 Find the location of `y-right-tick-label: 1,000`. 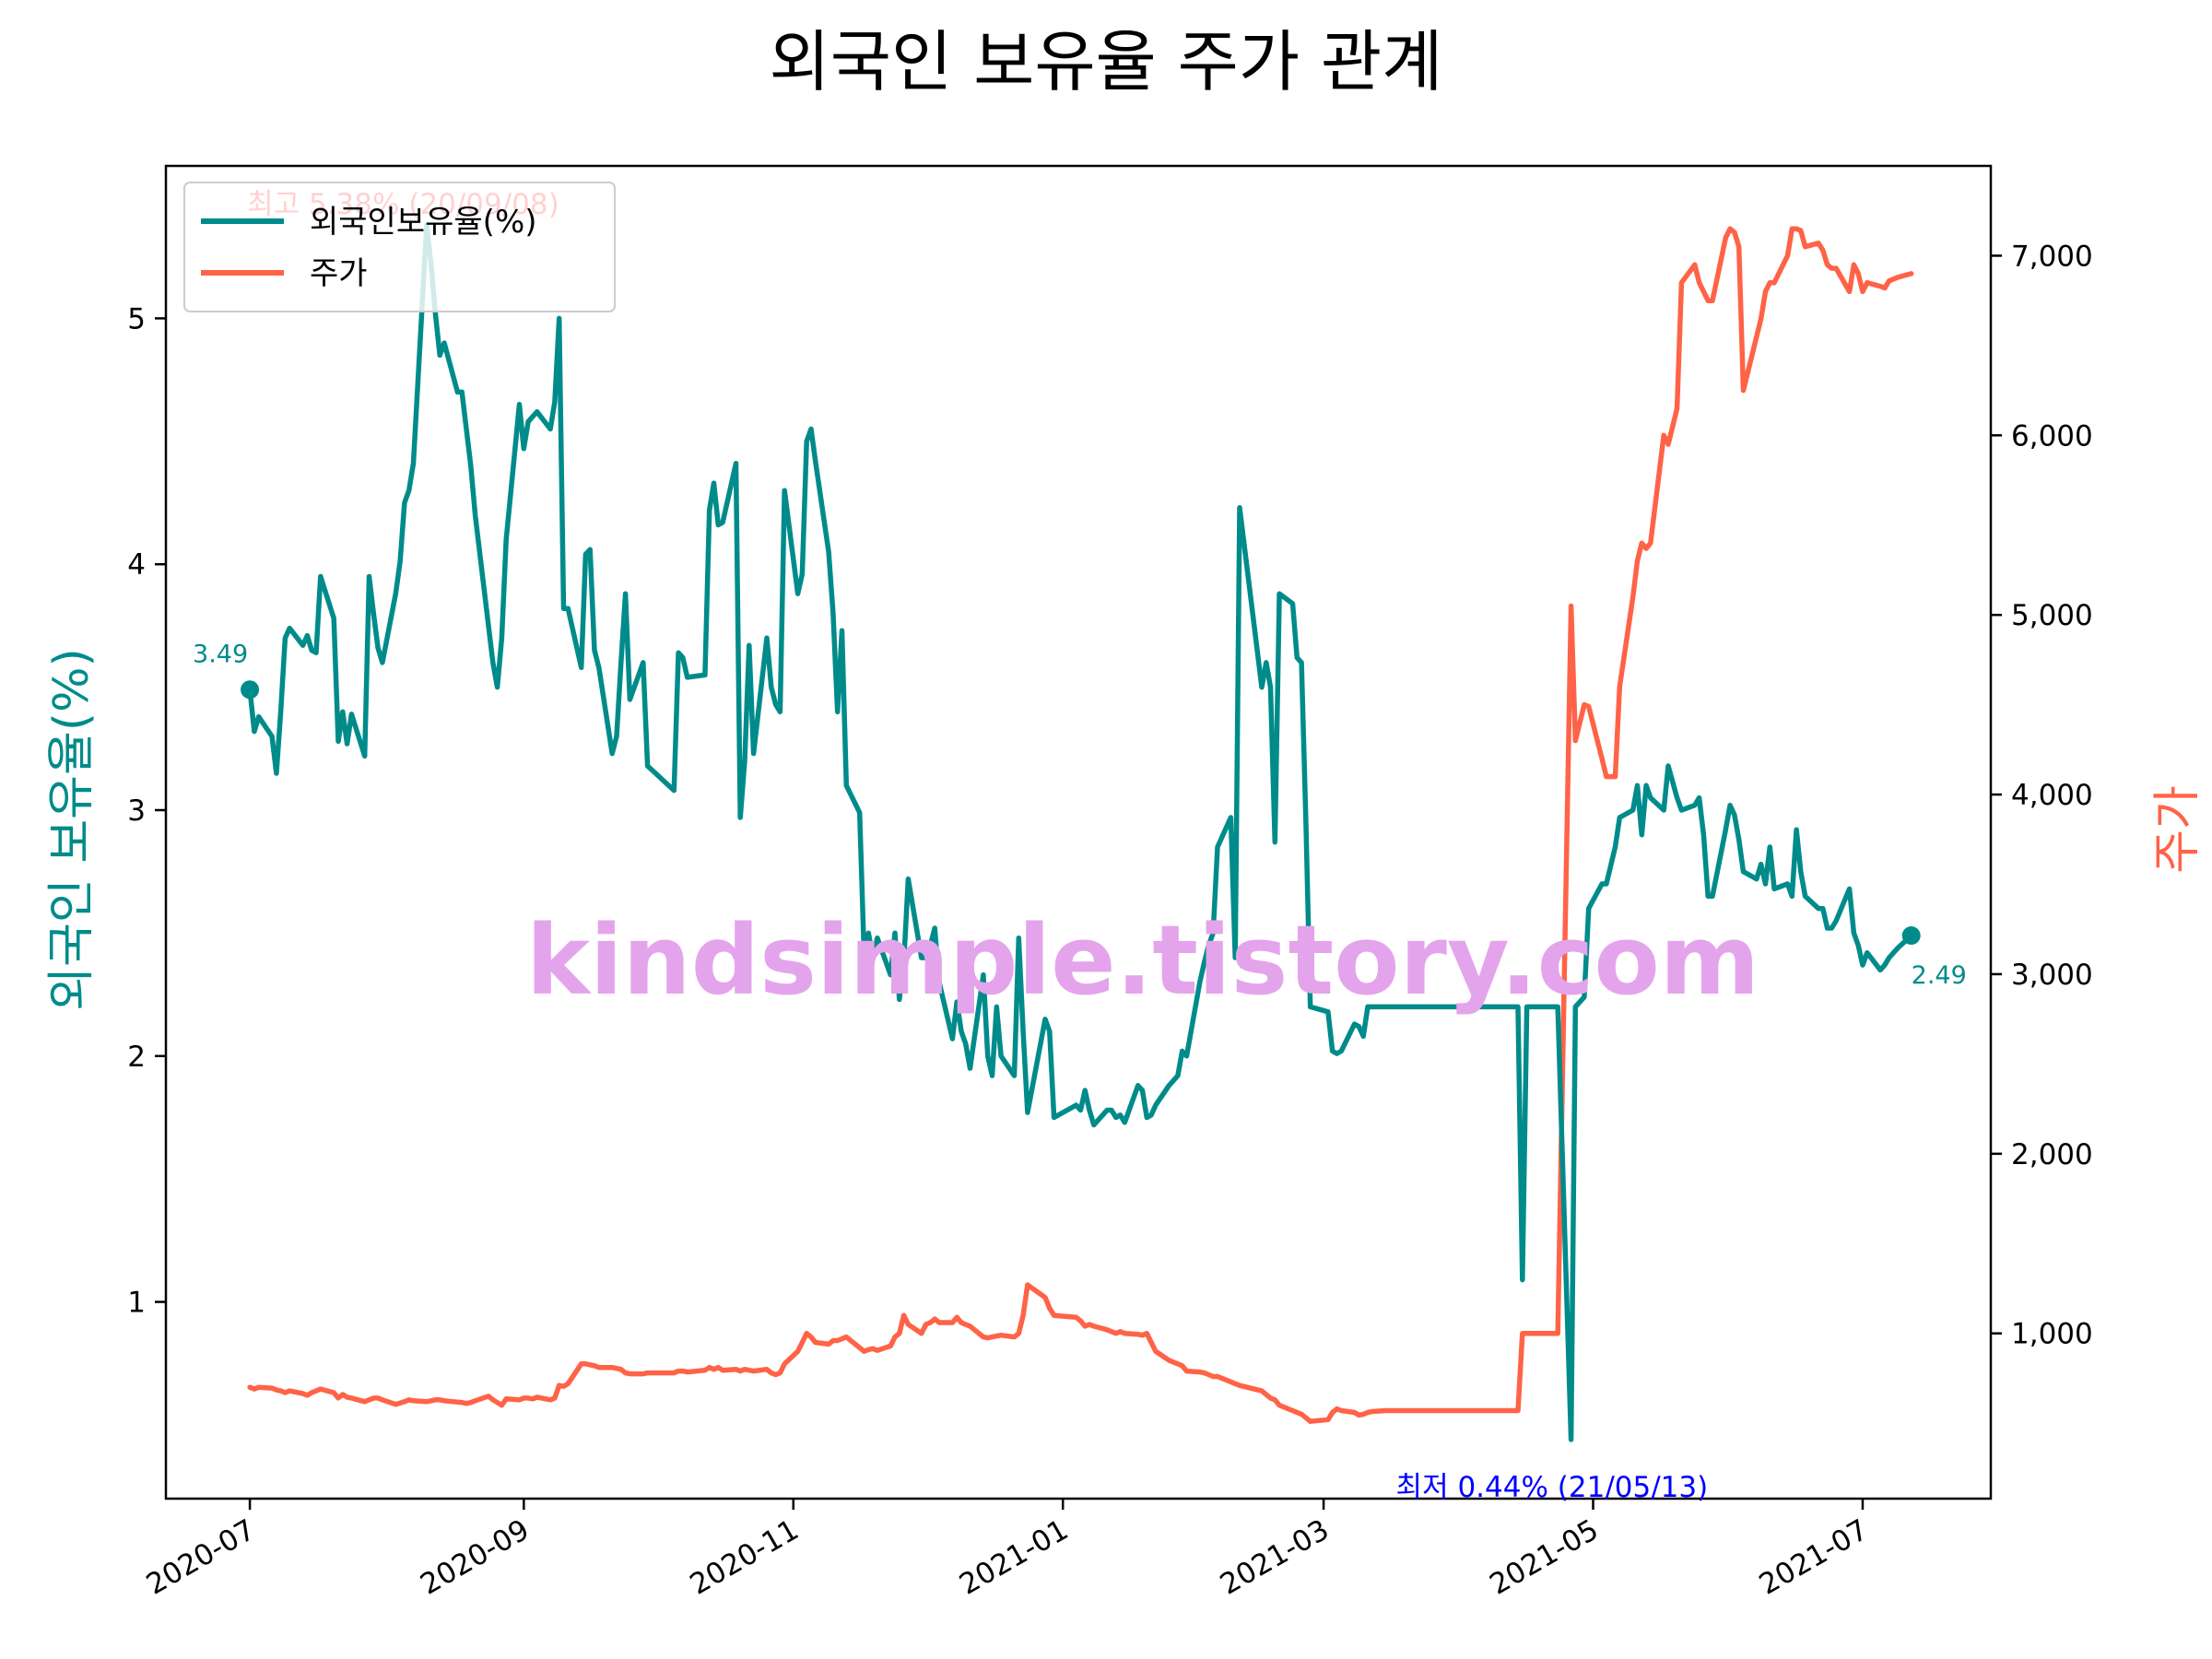

y-right-tick-label: 1,000 is located at coordinates (2052, 1334).